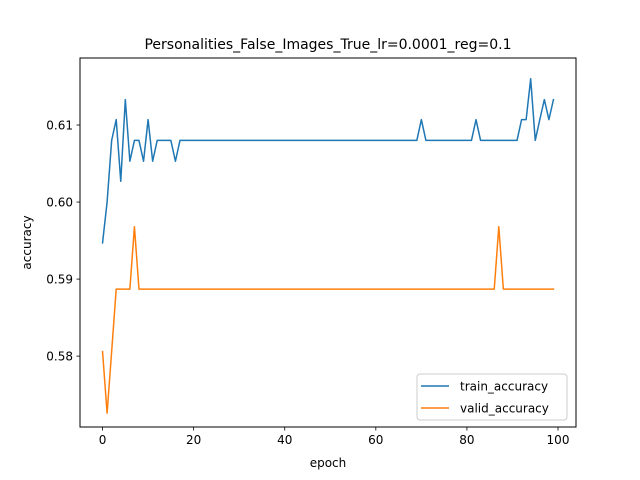 This screenshot has width=640, height=480. I want to click on x-tick-label: 100, so click(558, 440).